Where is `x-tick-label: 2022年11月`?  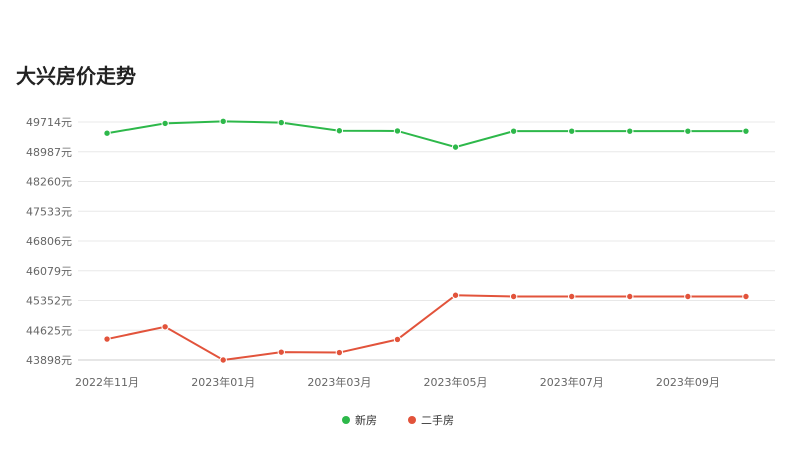
x-tick-label: 2022年11月 is located at coordinates (107, 382).